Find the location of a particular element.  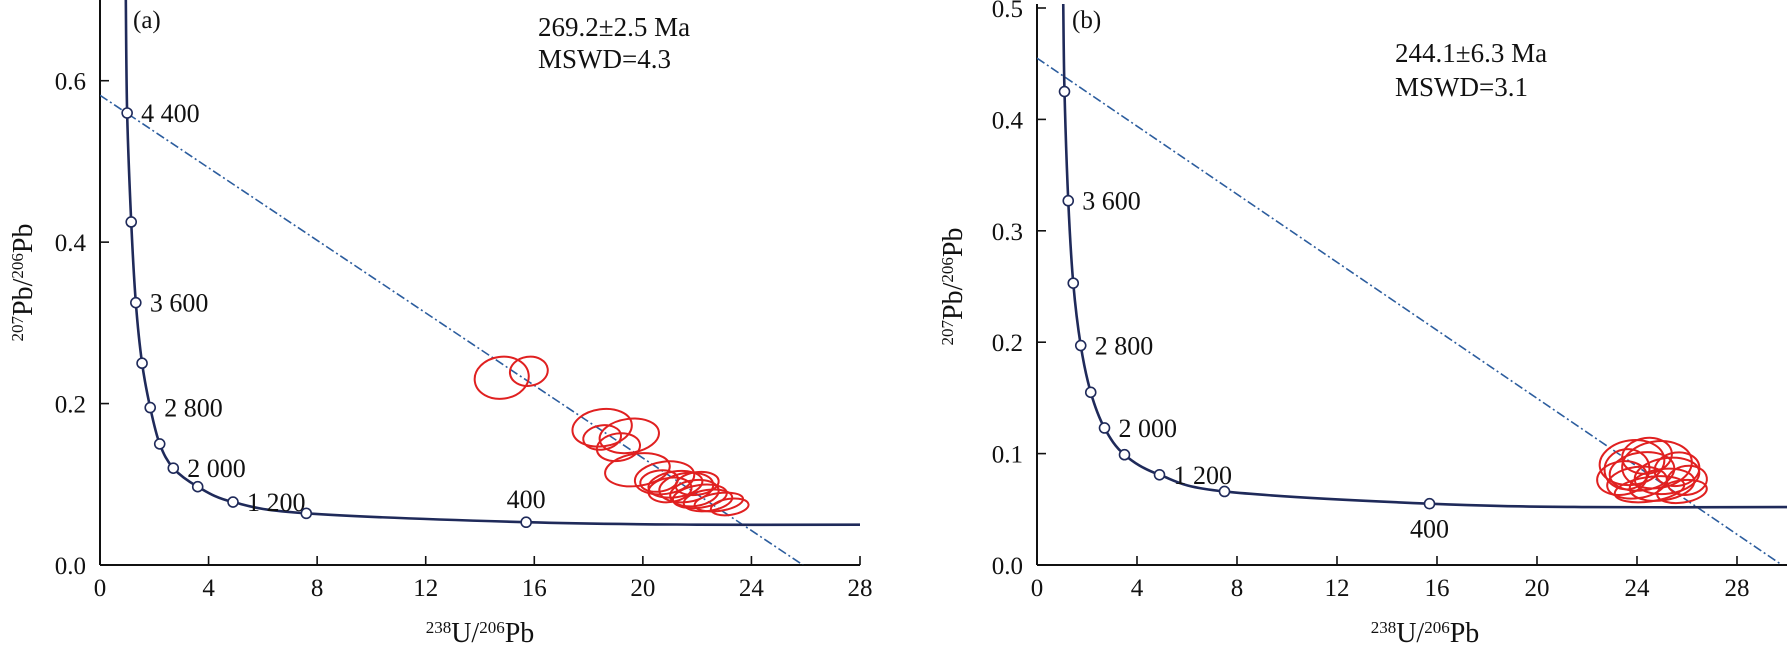

y-tick-label: 0.3 is located at coordinates (1007, 232).